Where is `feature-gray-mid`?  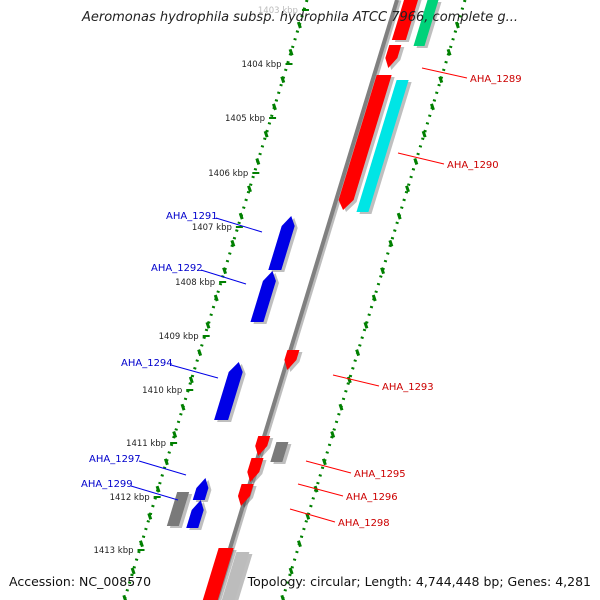 feature-gray-mid is located at coordinates (279, 452).